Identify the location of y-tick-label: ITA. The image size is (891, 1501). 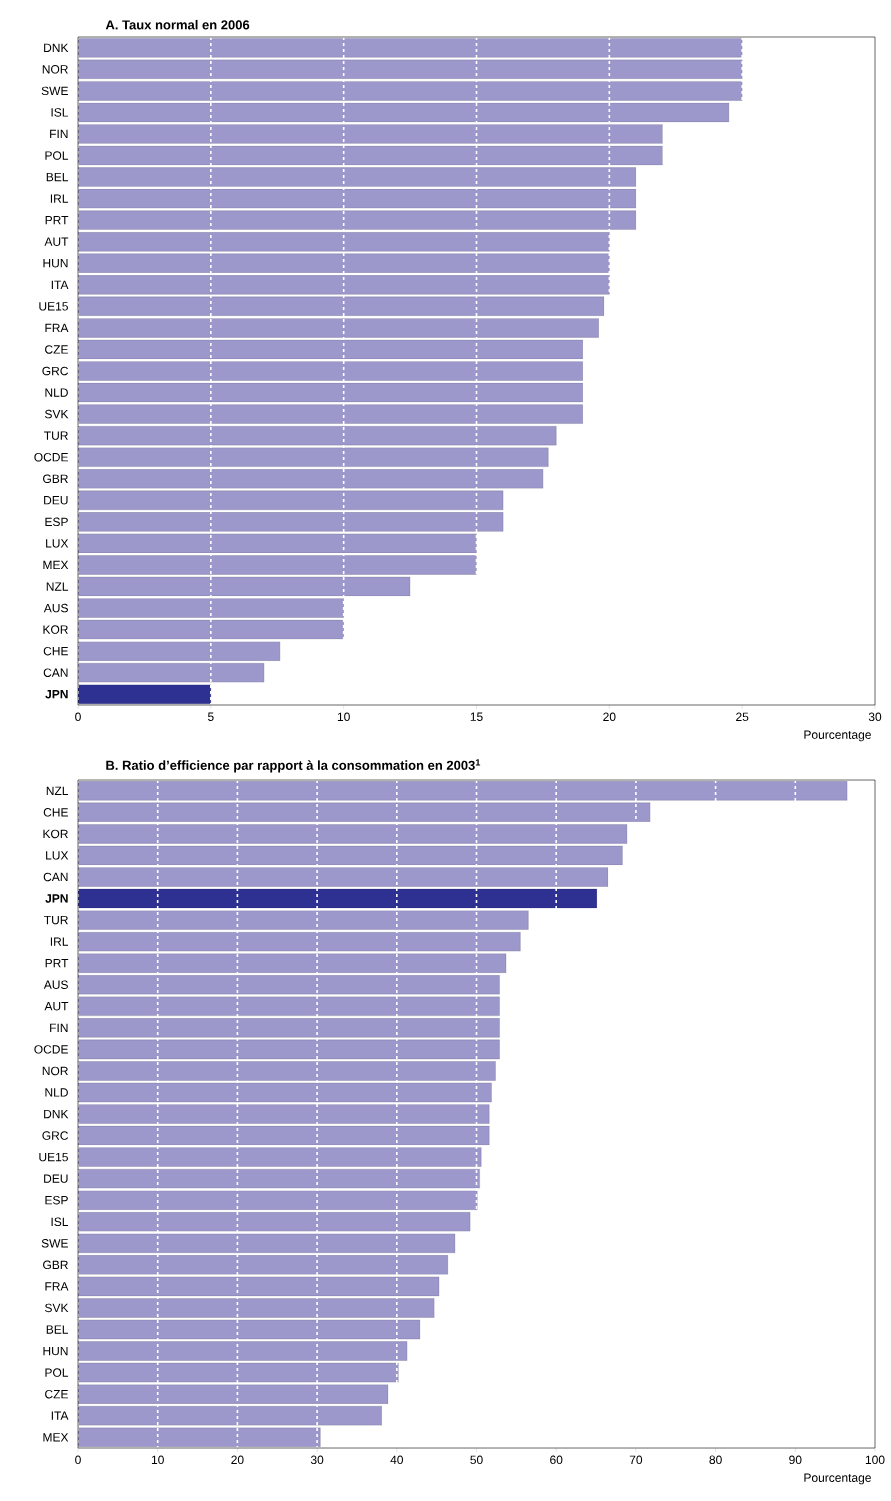
(60, 1415).